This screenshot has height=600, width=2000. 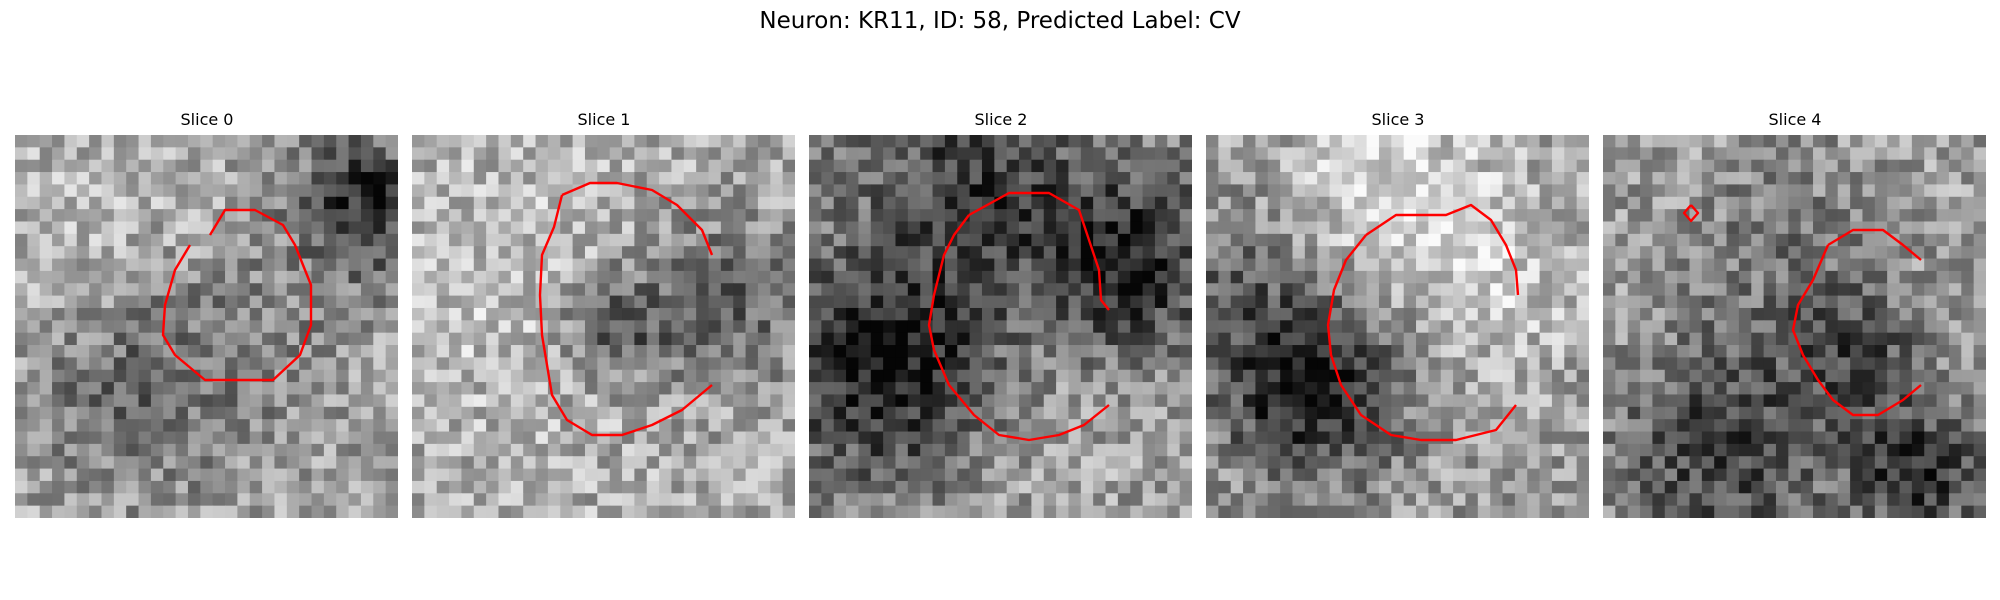 I want to click on slice-3-image, so click(x=1397, y=326).